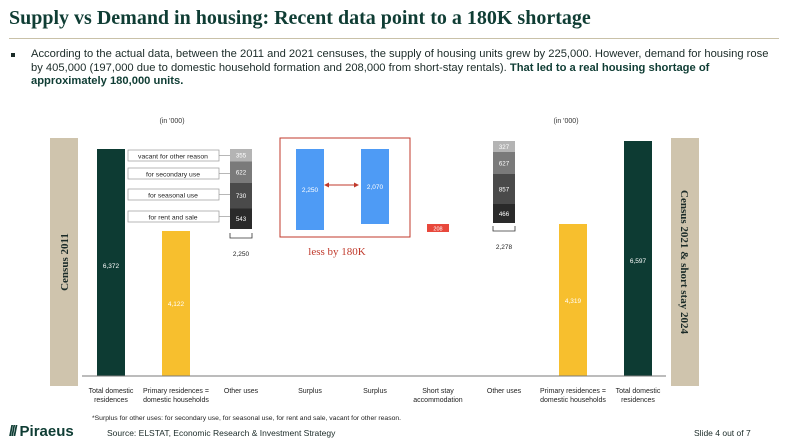  Describe the element at coordinates (176, 391) in the screenshot. I see `x-label-primary-2011-line1: Primary residences =` at that location.